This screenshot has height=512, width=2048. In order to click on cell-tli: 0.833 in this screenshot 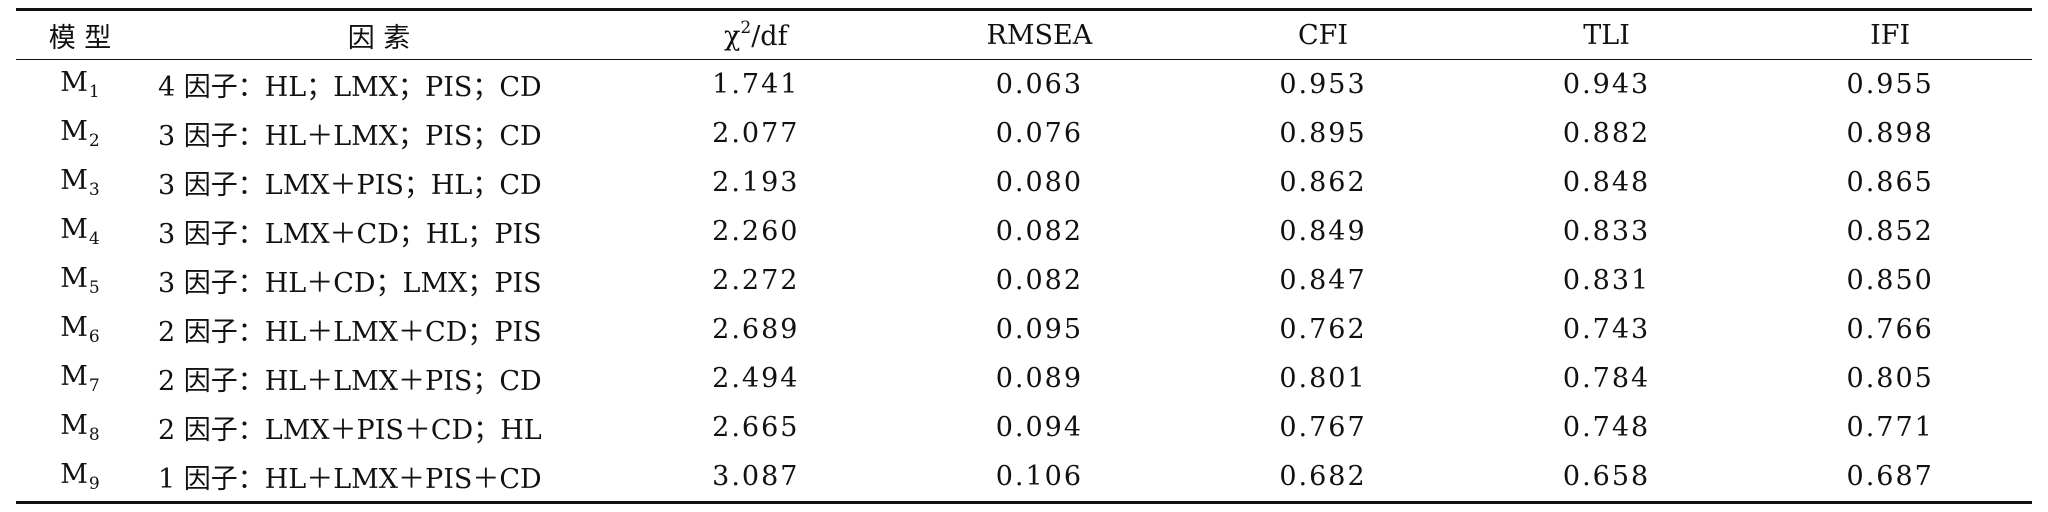, I will do `click(1606, 231)`.